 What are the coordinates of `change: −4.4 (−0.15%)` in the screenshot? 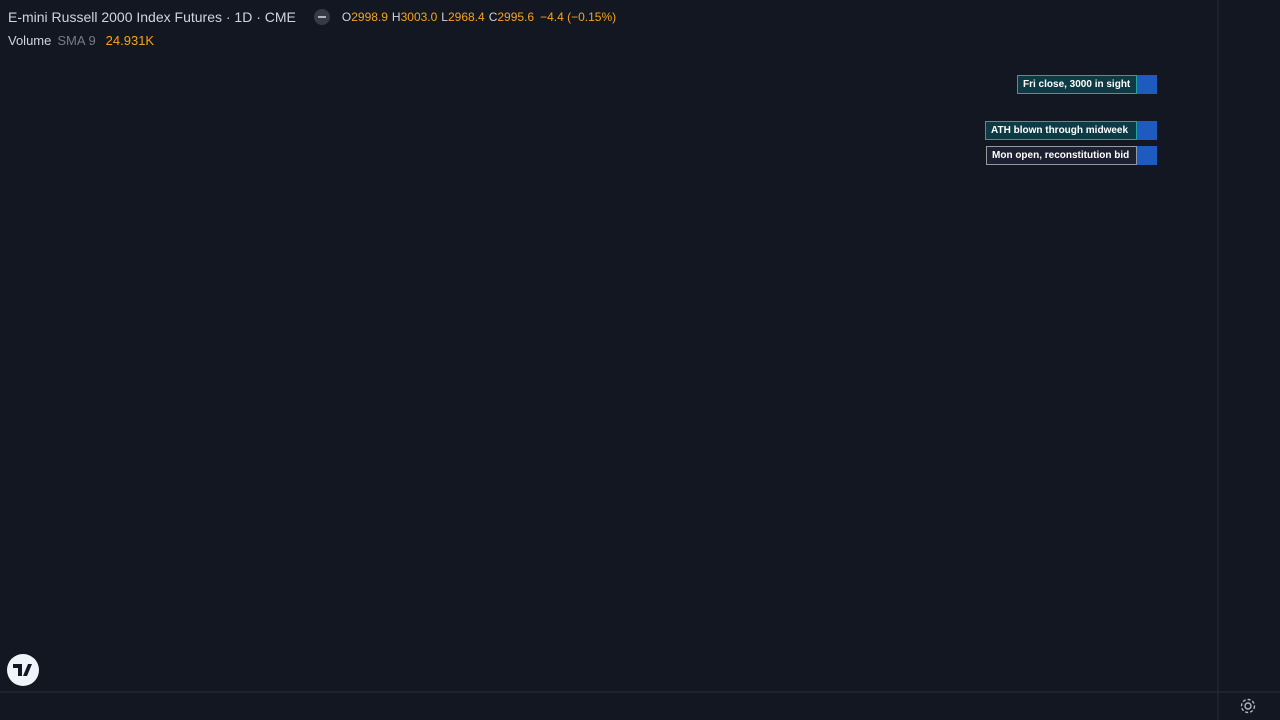 It's located at (578, 17).